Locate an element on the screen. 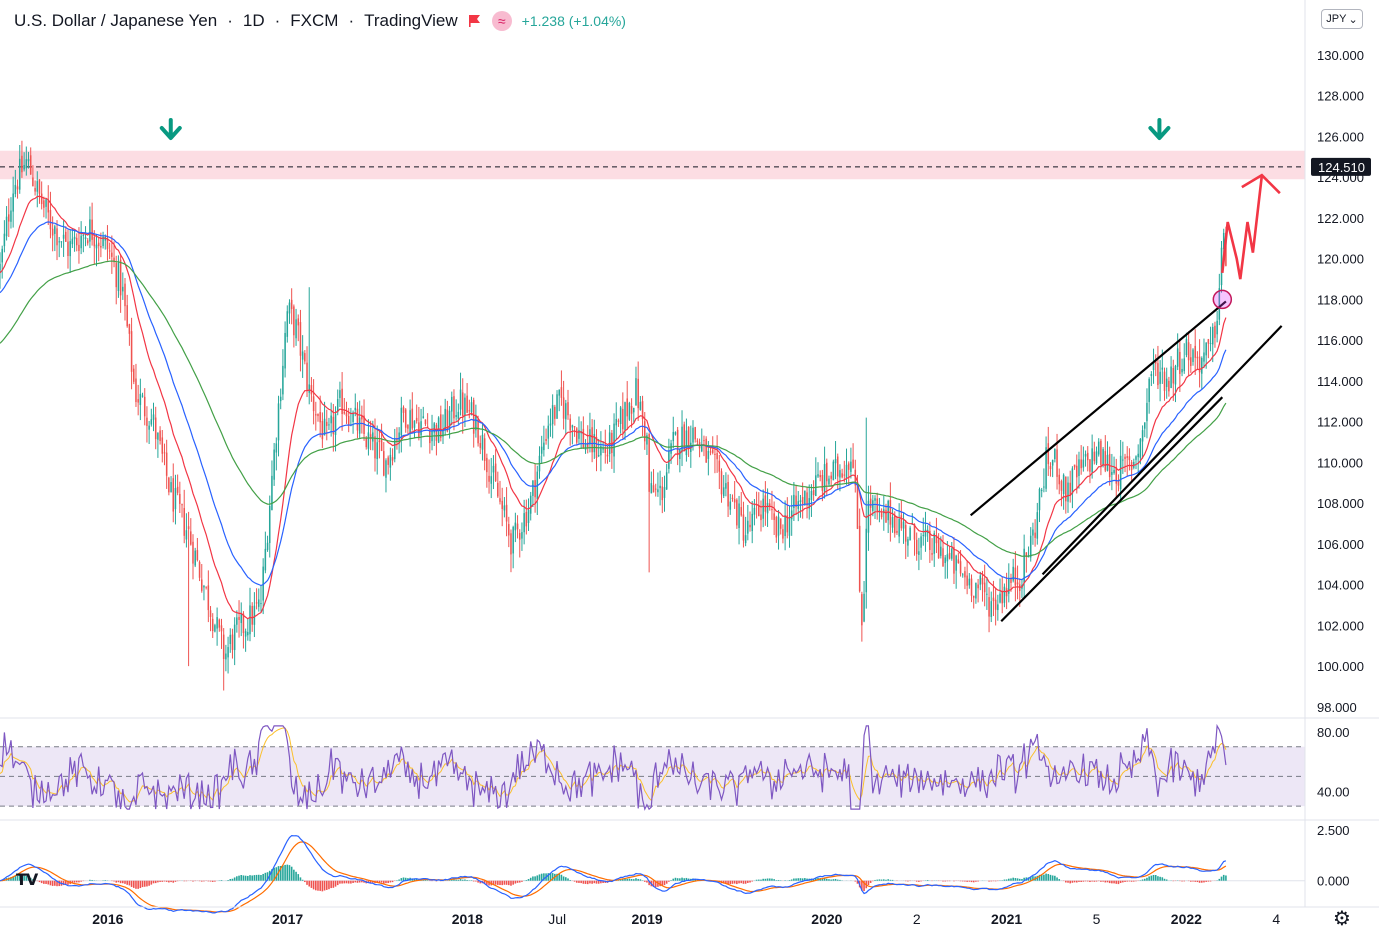  rsi-pane is located at coordinates (652, 767).